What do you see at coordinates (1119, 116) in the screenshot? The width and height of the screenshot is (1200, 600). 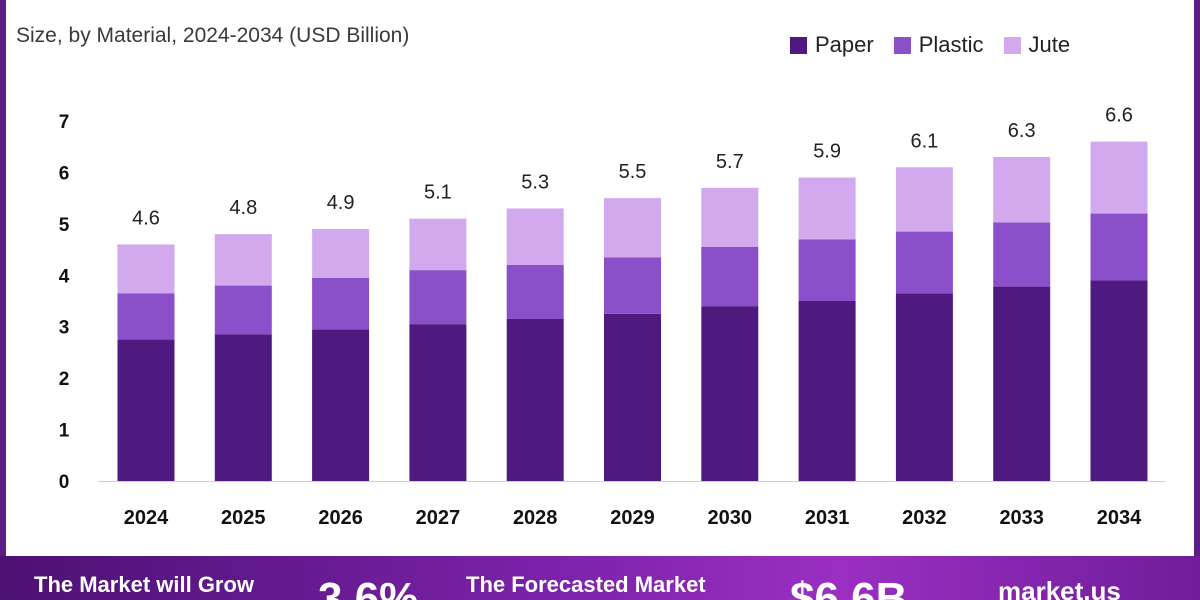 I see `bar-total-label: 6.6` at bounding box center [1119, 116].